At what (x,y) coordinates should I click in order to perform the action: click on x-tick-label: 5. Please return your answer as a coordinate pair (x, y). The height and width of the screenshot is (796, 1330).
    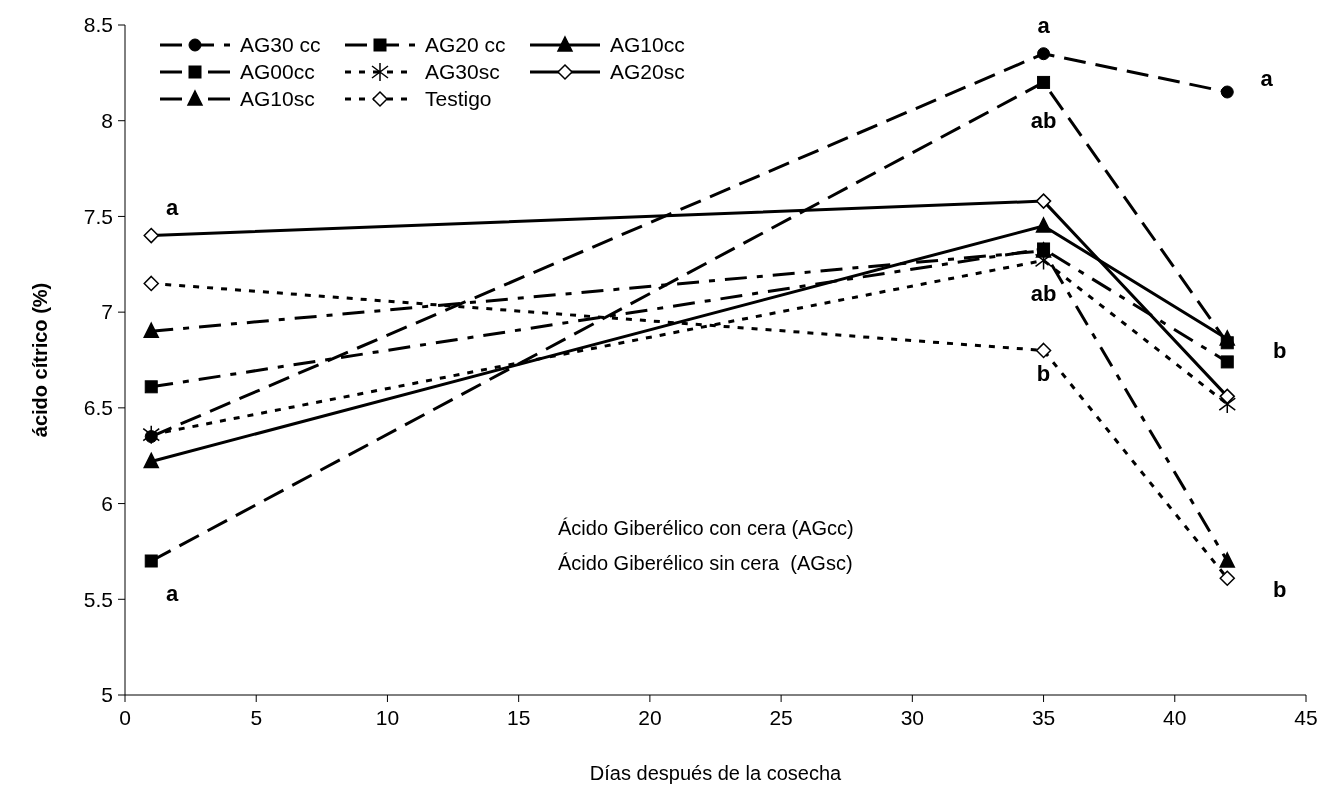
    Looking at the image, I should click on (256, 717).